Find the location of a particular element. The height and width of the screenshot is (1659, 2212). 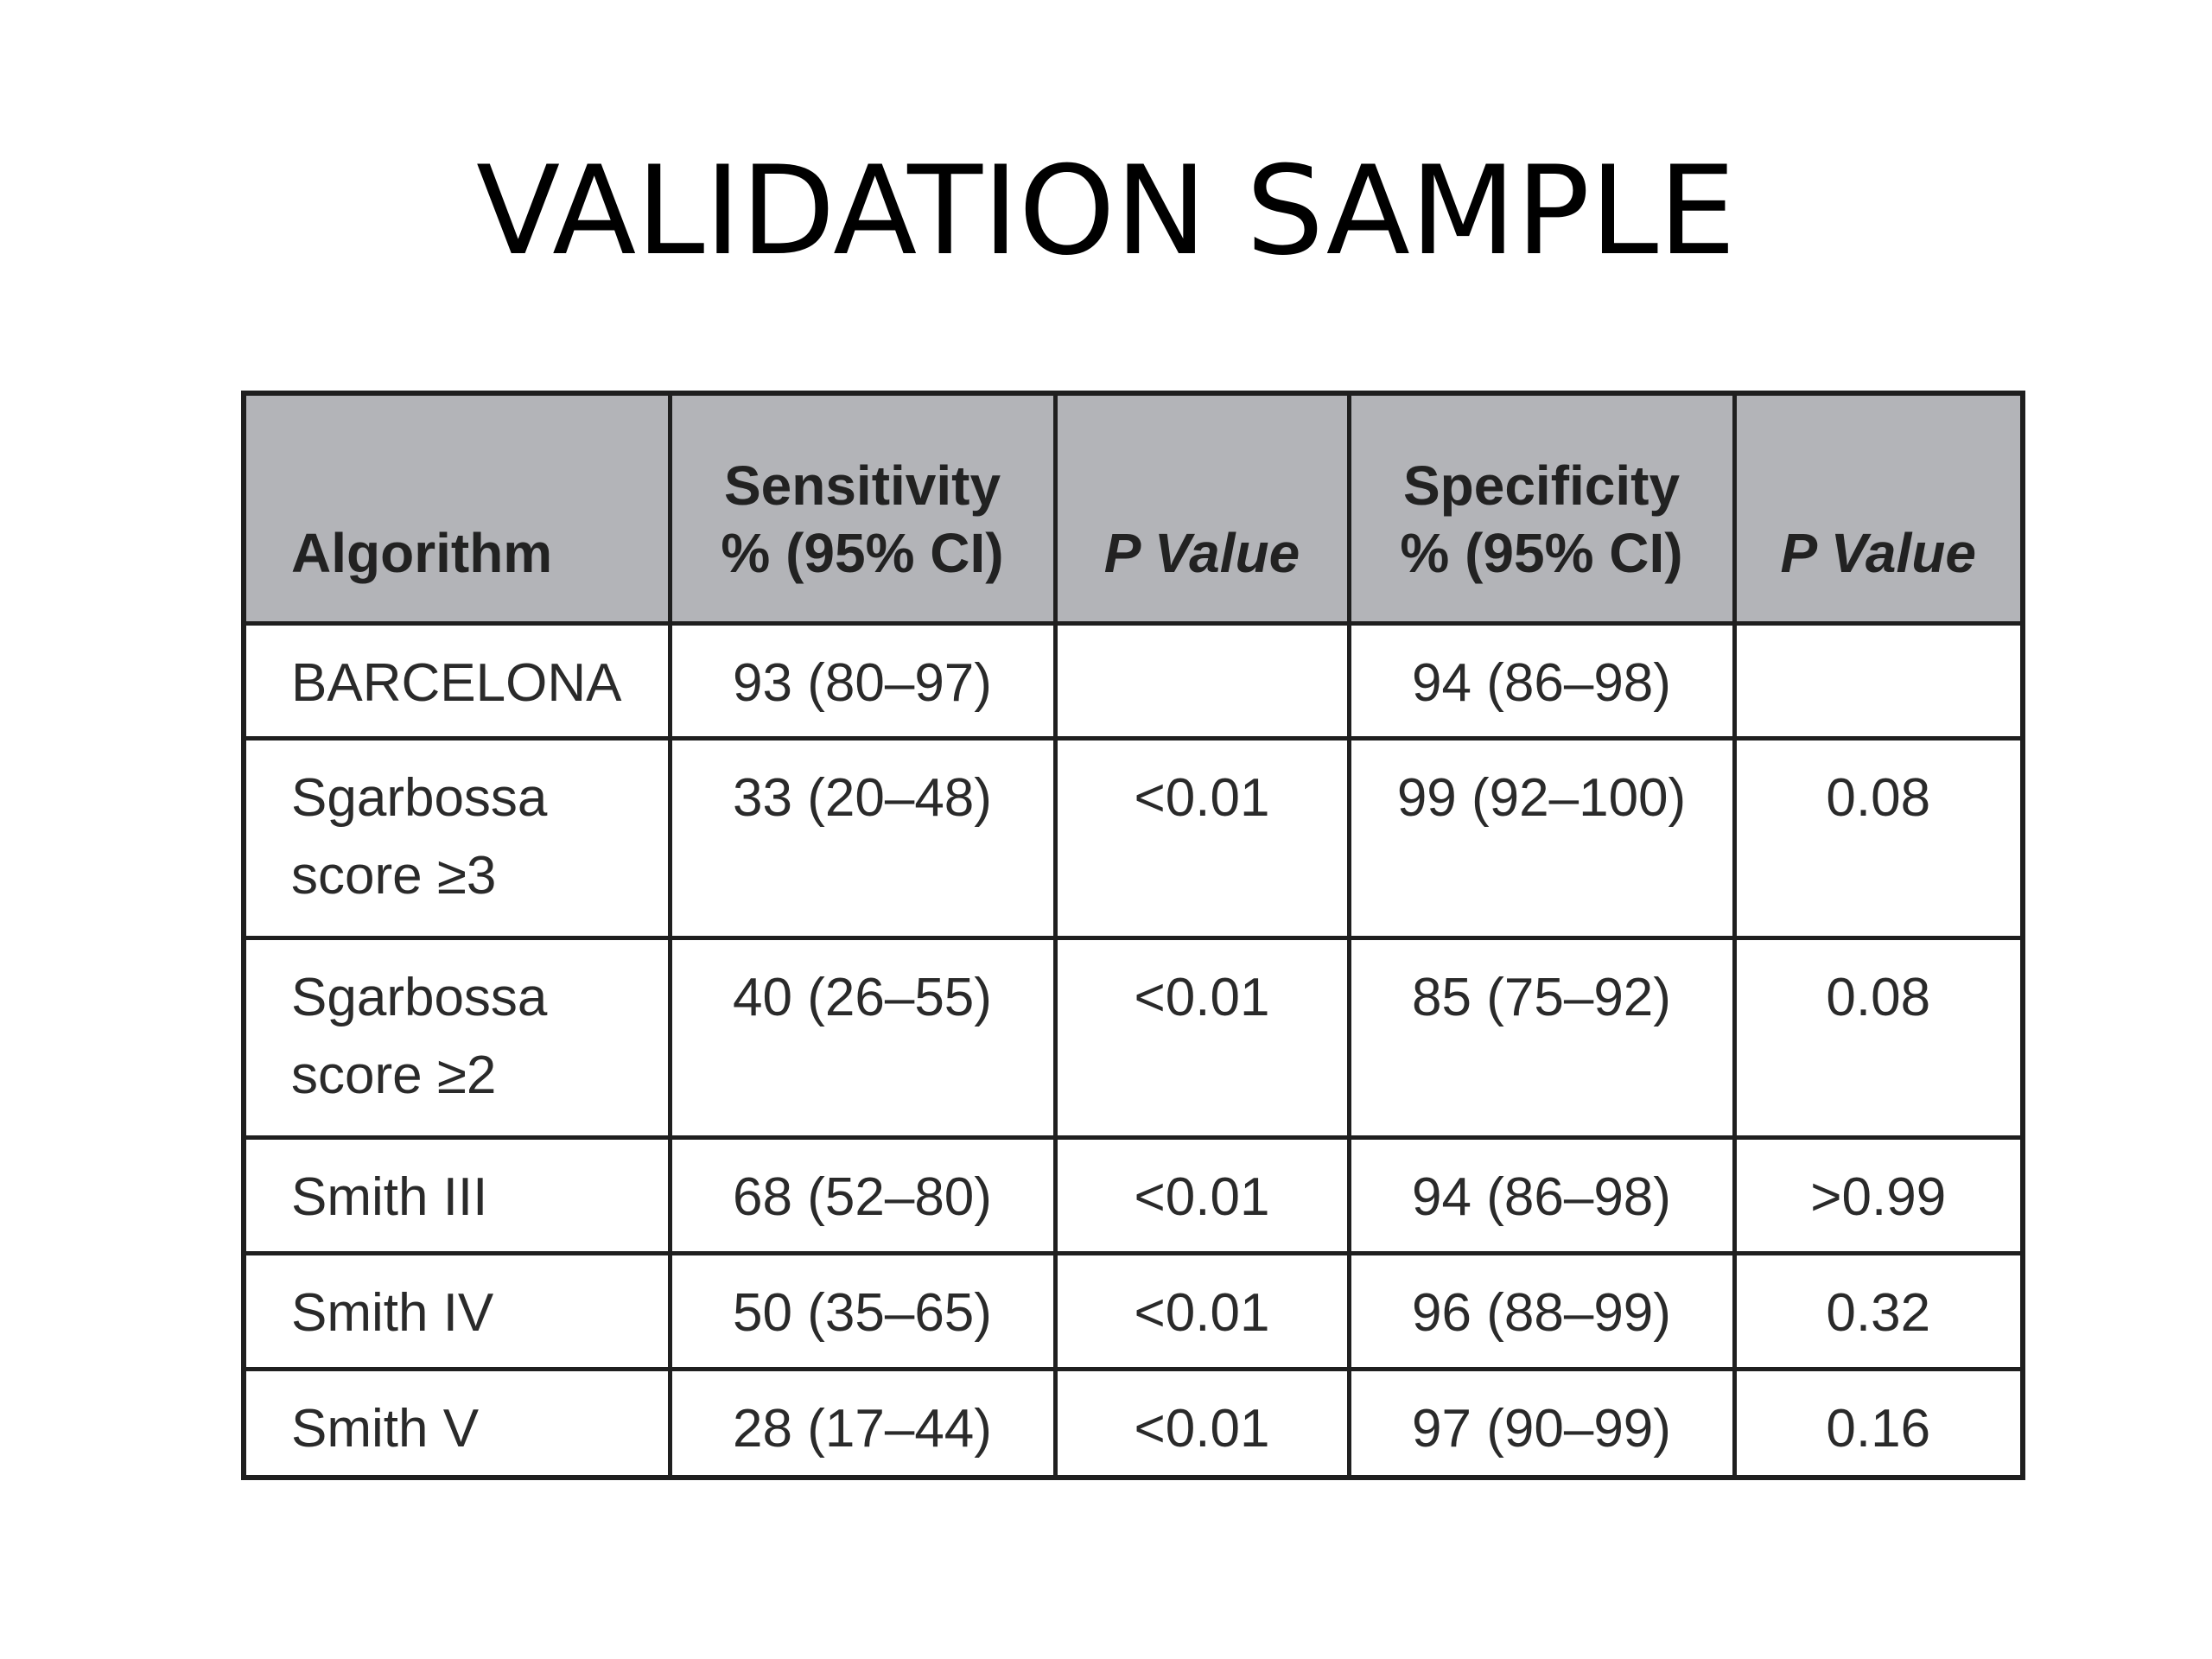

cell-specificity: 85 (75–92) is located at coordinates (1541, 1038).